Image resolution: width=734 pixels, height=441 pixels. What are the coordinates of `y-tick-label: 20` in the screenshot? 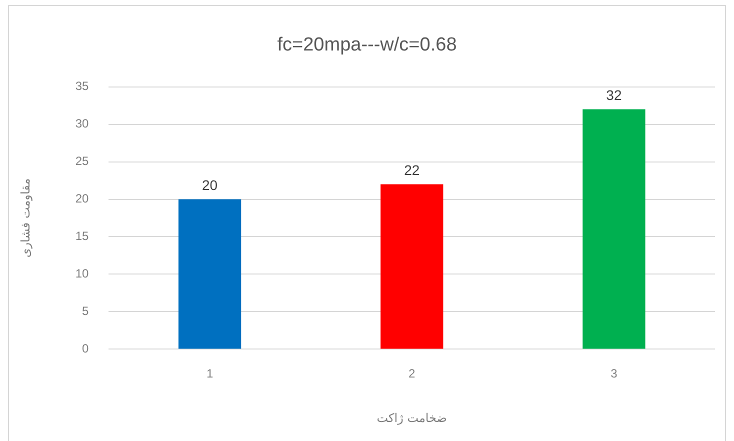 It's located at (82, 199).